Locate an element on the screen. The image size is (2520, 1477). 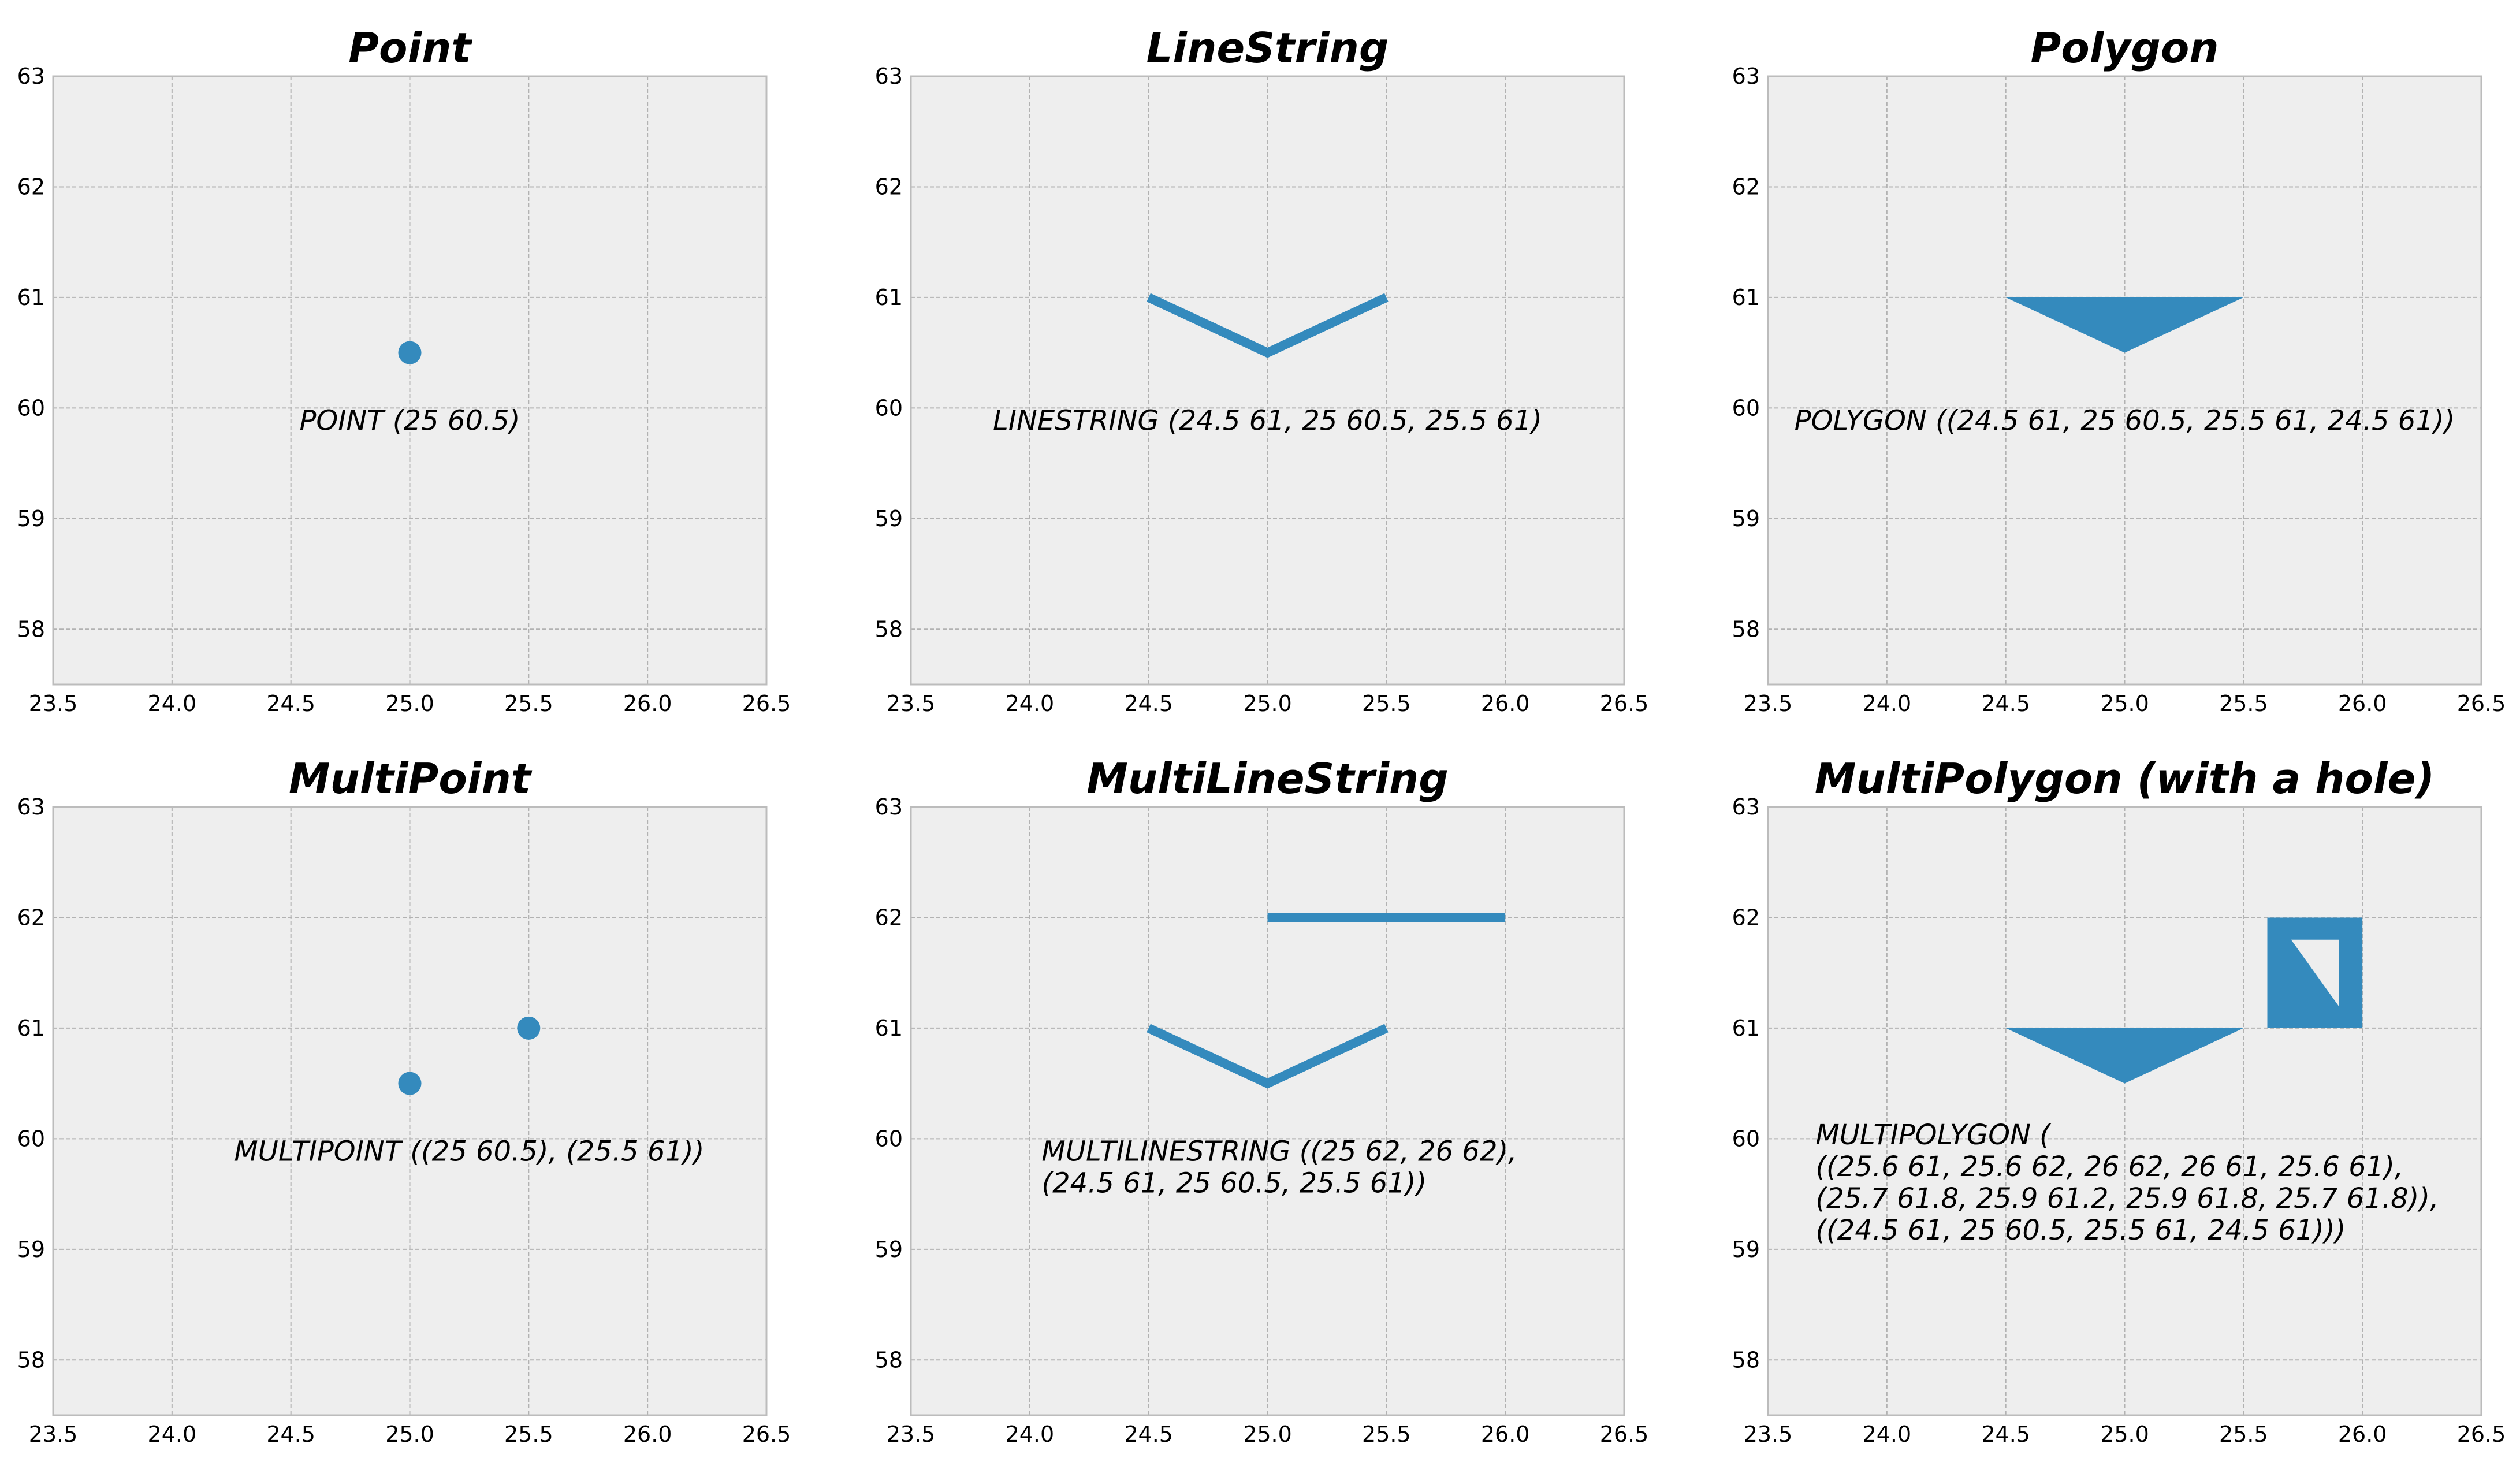
annotation-text: MULTIPOINT ((25 60.5), (25.5 61)) is located at coordinates (469, 1152).